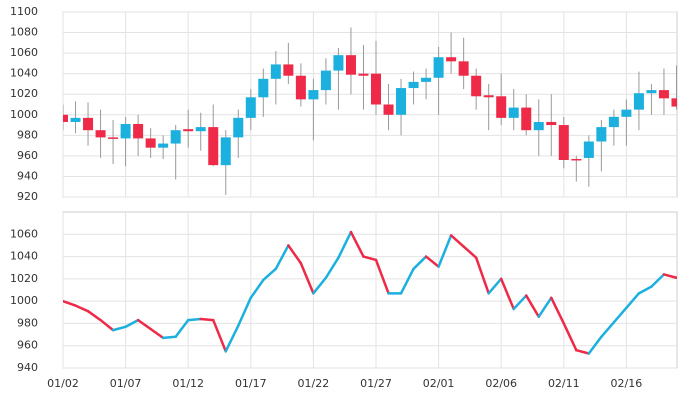 This screenshot has width=700, height=404. I want to click on x-tick-label: 01/17, so click(251, 383).